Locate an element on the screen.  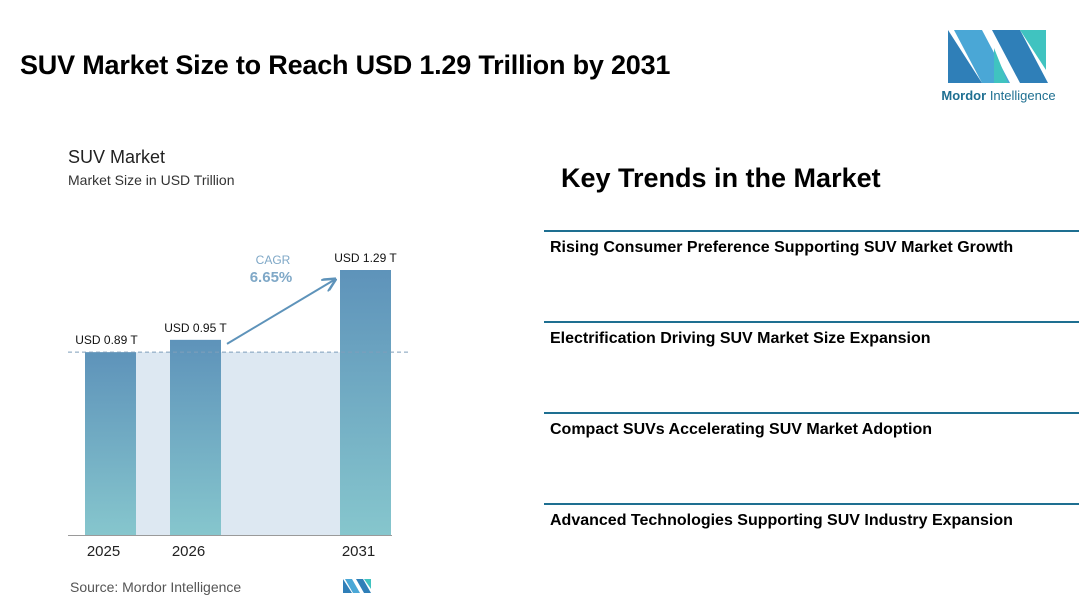
cagr-label: CAGR is located at coordinates (273, 260).